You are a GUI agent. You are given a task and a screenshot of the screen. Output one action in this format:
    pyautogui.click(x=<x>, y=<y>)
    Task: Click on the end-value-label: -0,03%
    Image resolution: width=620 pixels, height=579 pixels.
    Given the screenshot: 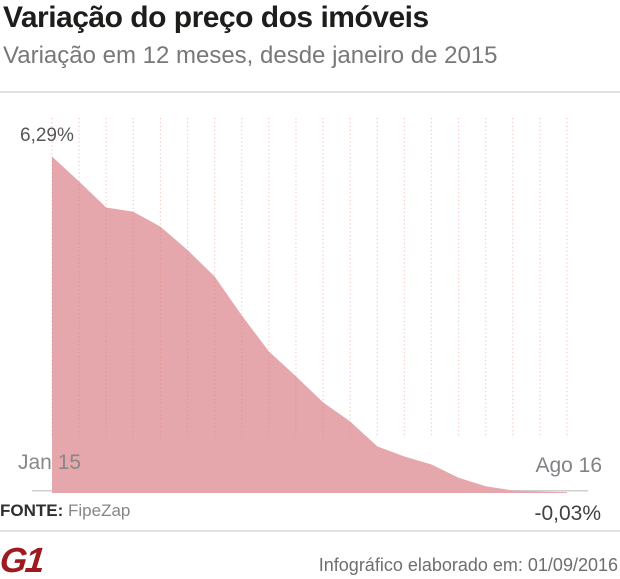 What is the action you would take?
    pyautogui.click(x=567, y=513)
    